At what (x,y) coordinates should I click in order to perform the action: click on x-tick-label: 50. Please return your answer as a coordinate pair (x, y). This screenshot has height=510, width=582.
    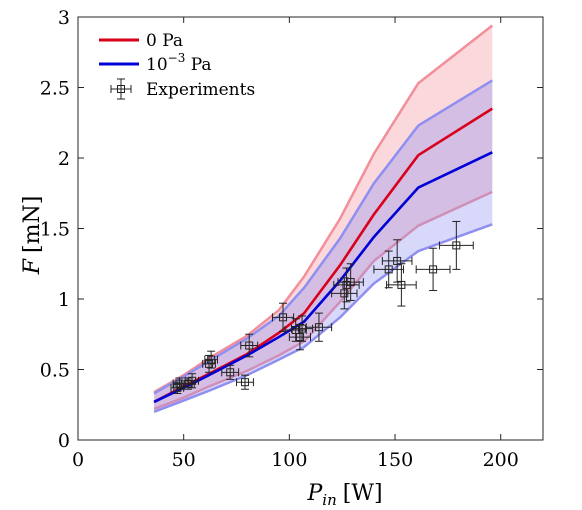
    Looking at the image, I should click on (184, 460).